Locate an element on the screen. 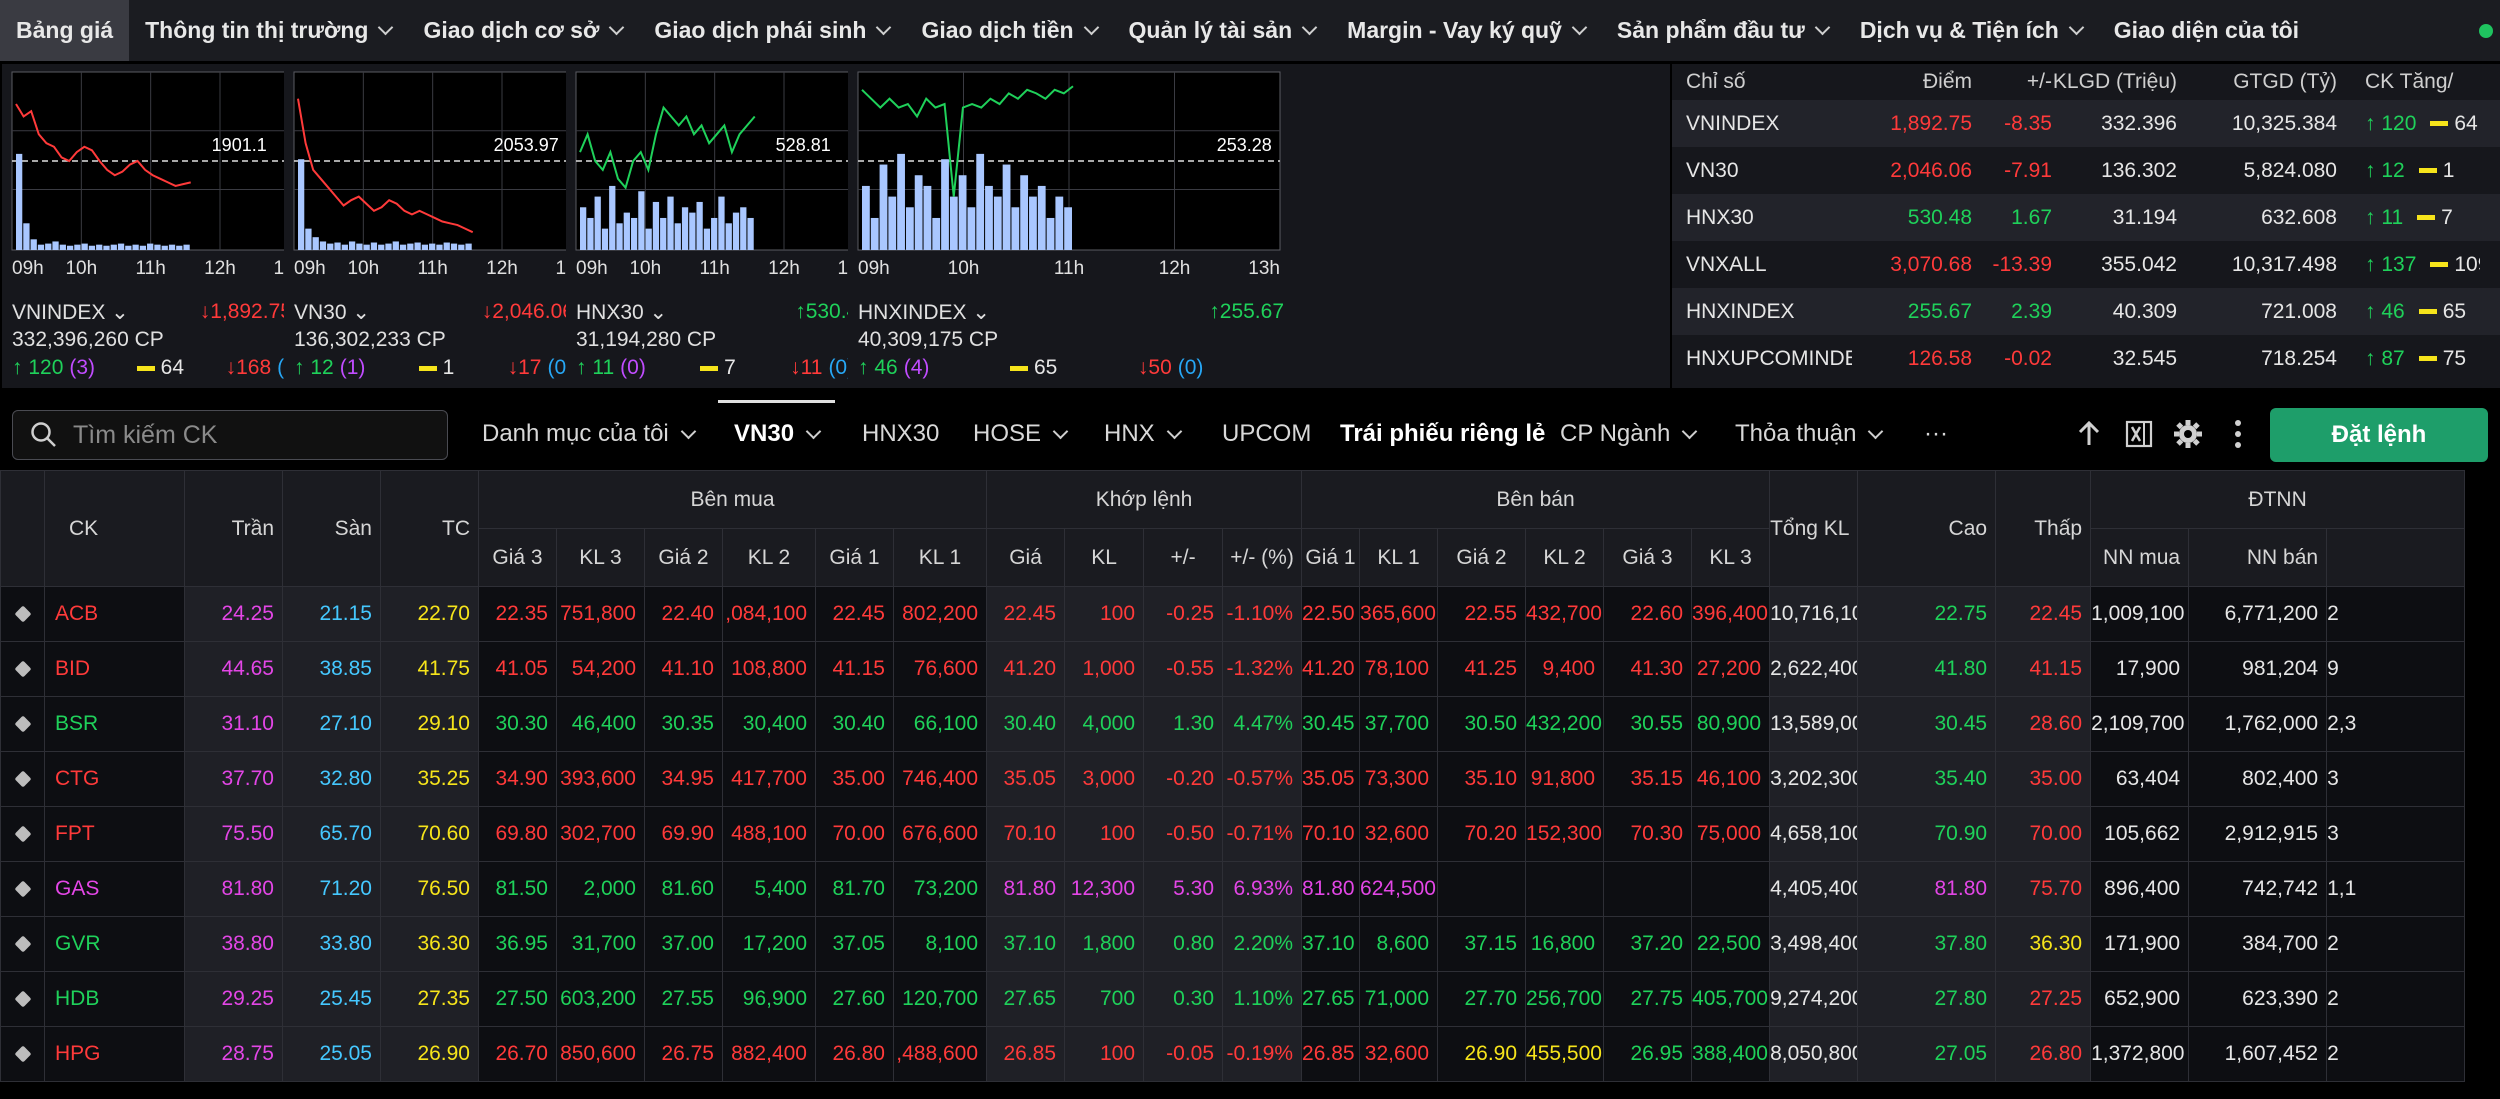 The image size is (2500, 1099). bid-volume: 5,400 is located at coordinates (769, 889).